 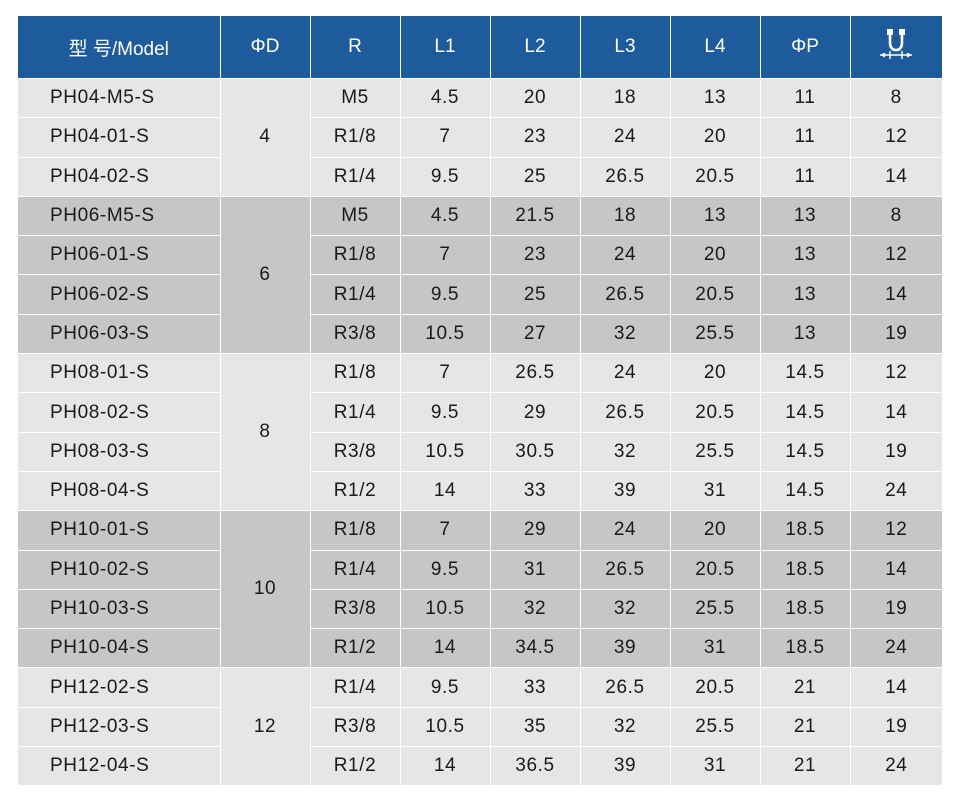 I want to click on cell-model: PH08-02-S, so click(x=119, y=412).